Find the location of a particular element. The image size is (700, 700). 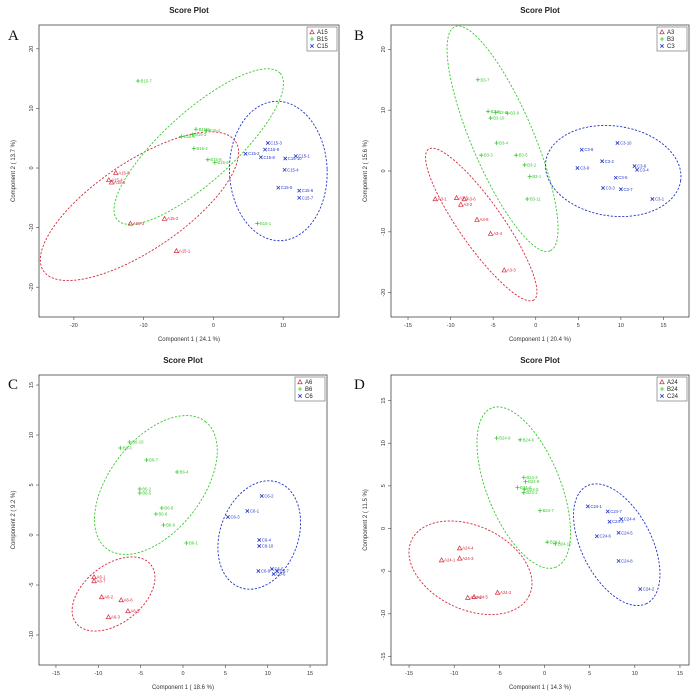

point-label: A24-1 is located at coordinates (450, 560).